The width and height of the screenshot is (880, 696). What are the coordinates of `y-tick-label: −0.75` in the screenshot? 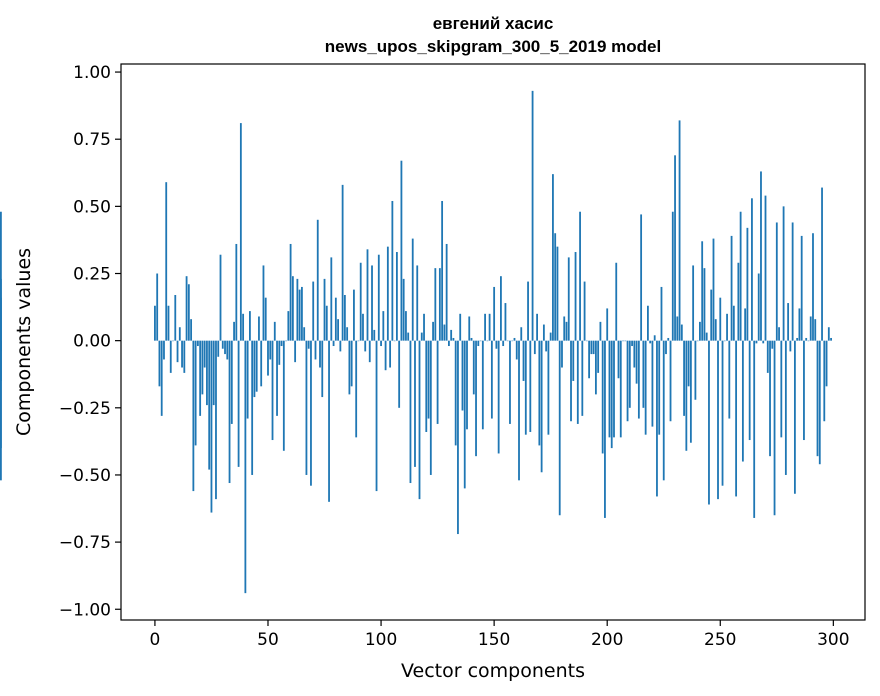 It's located at (85, 543).